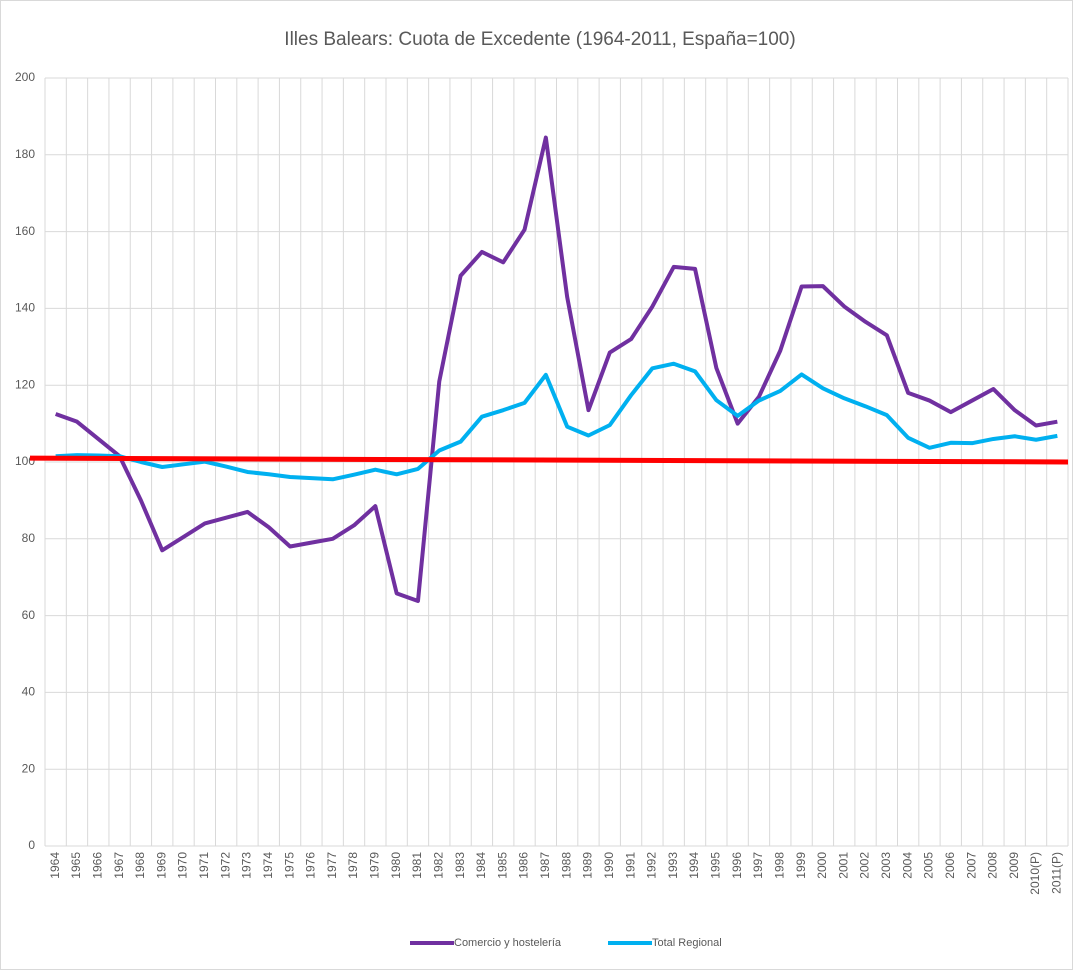  What do you see at coordinates (55, 865) in the screenshot?
I see `x-tick-label: 1964` at bounding box center [55, 865].